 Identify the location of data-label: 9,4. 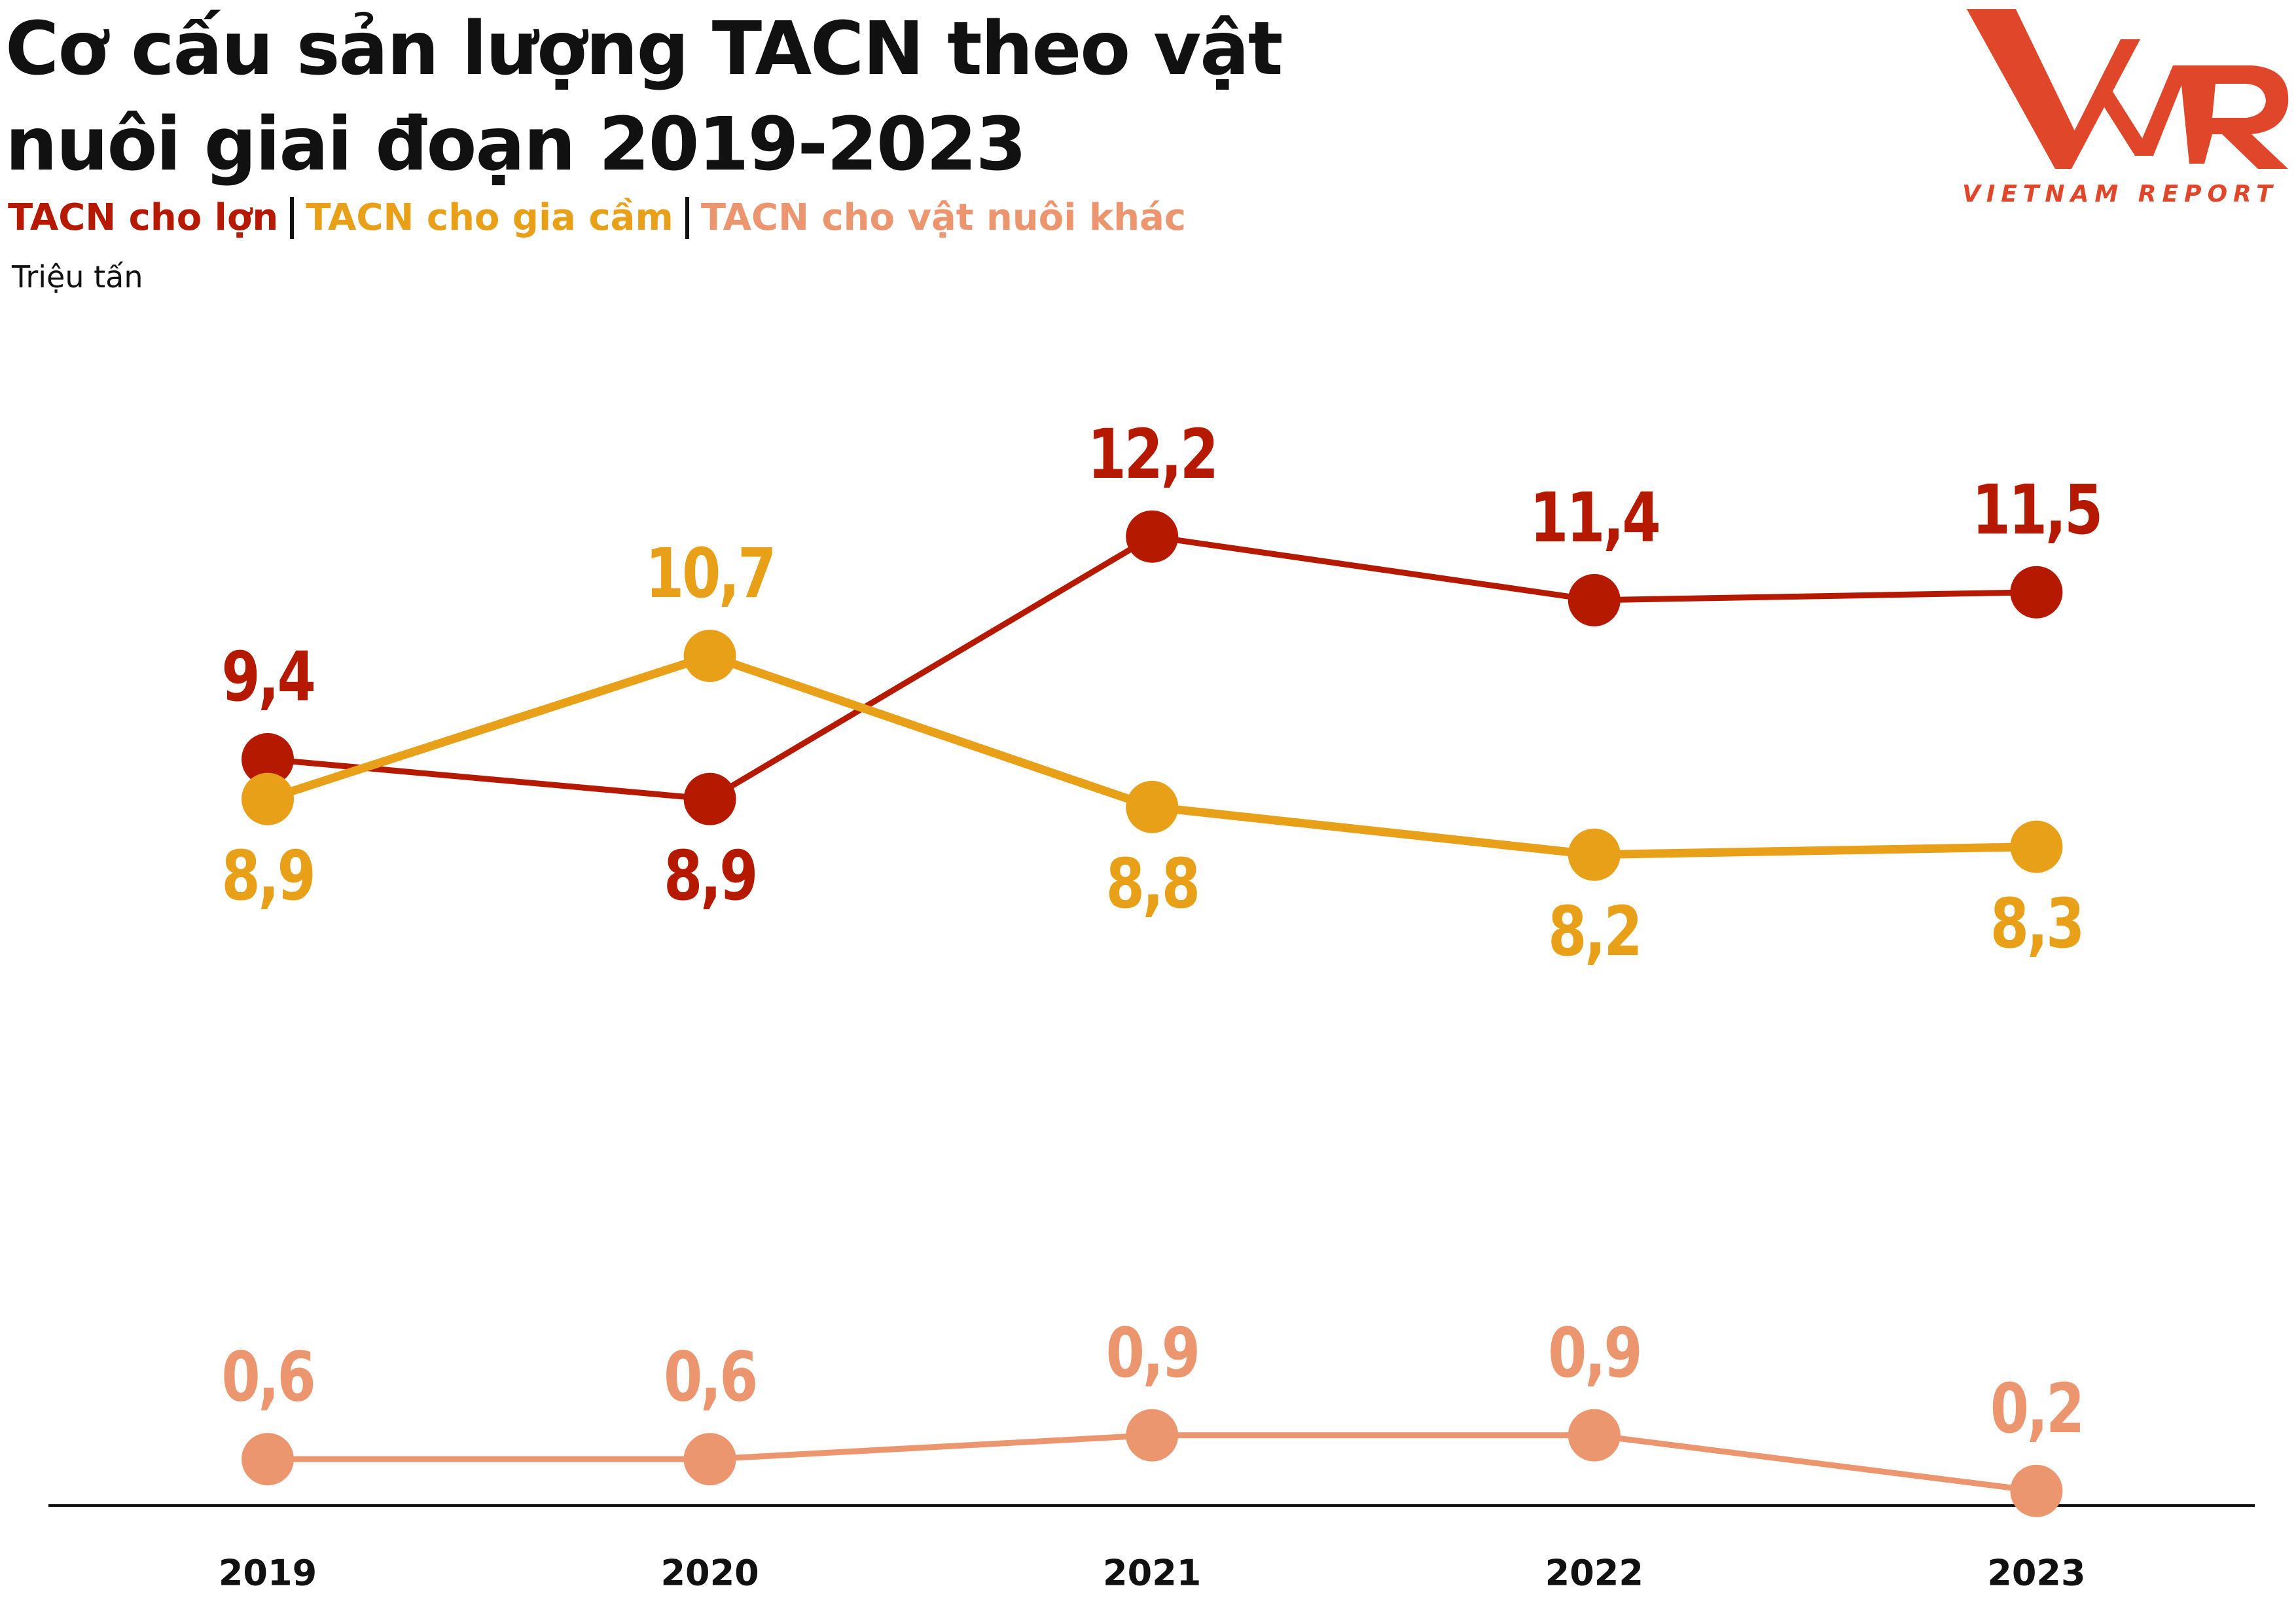
(267, 678).